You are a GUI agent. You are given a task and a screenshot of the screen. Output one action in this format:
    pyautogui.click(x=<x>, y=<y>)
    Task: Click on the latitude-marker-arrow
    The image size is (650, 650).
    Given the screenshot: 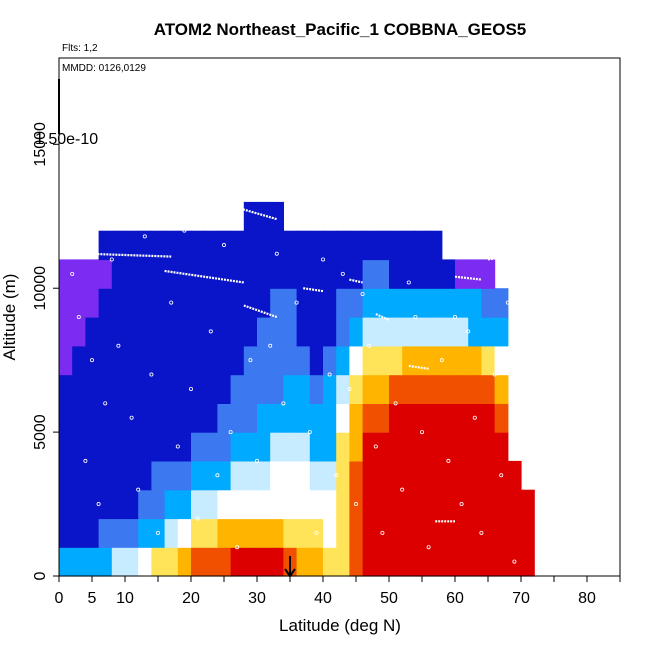 What is the action you would take?
    pyautogui.click(x=290, y=567)
    